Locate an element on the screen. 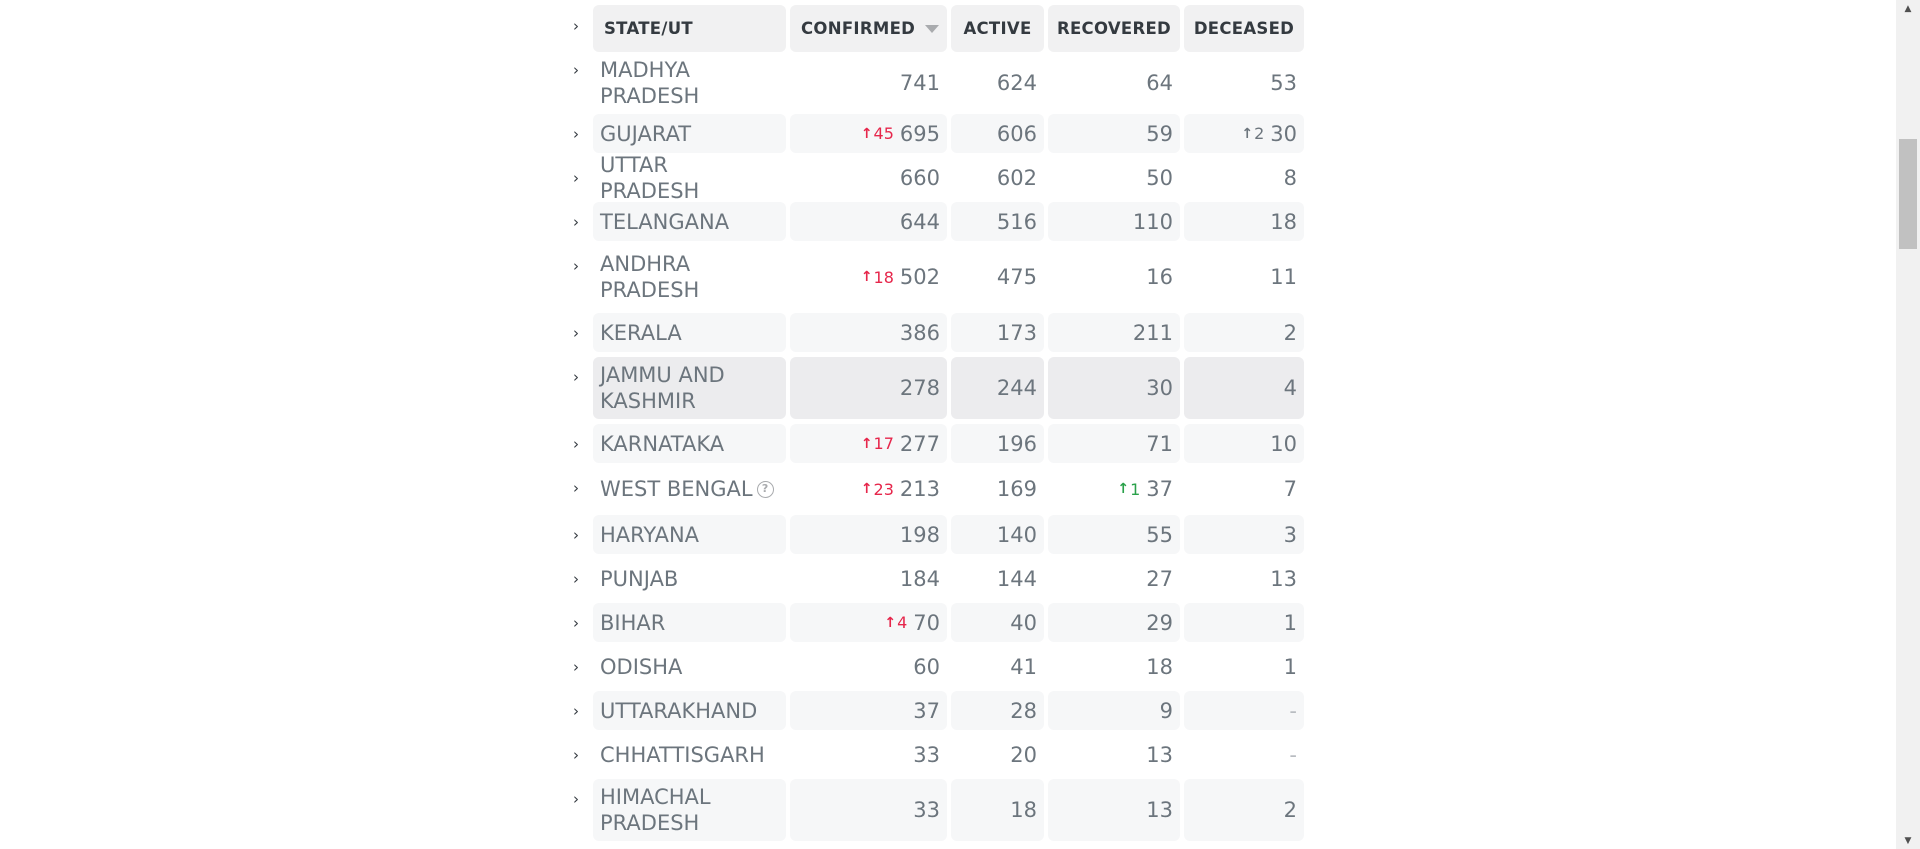 This screenshot has height=849, width=1920. table-row: › HIMACHAL PRADESH 33 18 13 2 is located at coordinates (933, 810).